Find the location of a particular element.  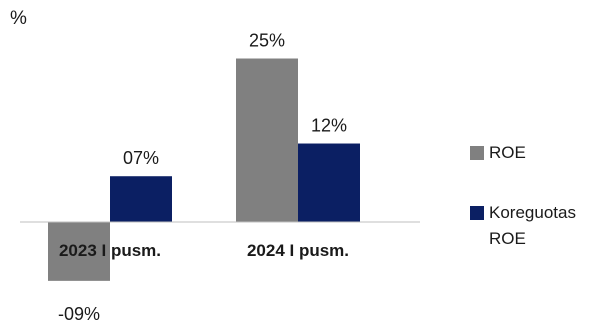

category-label-1: 2023 I pusm. is located at coordinates (110, 250).